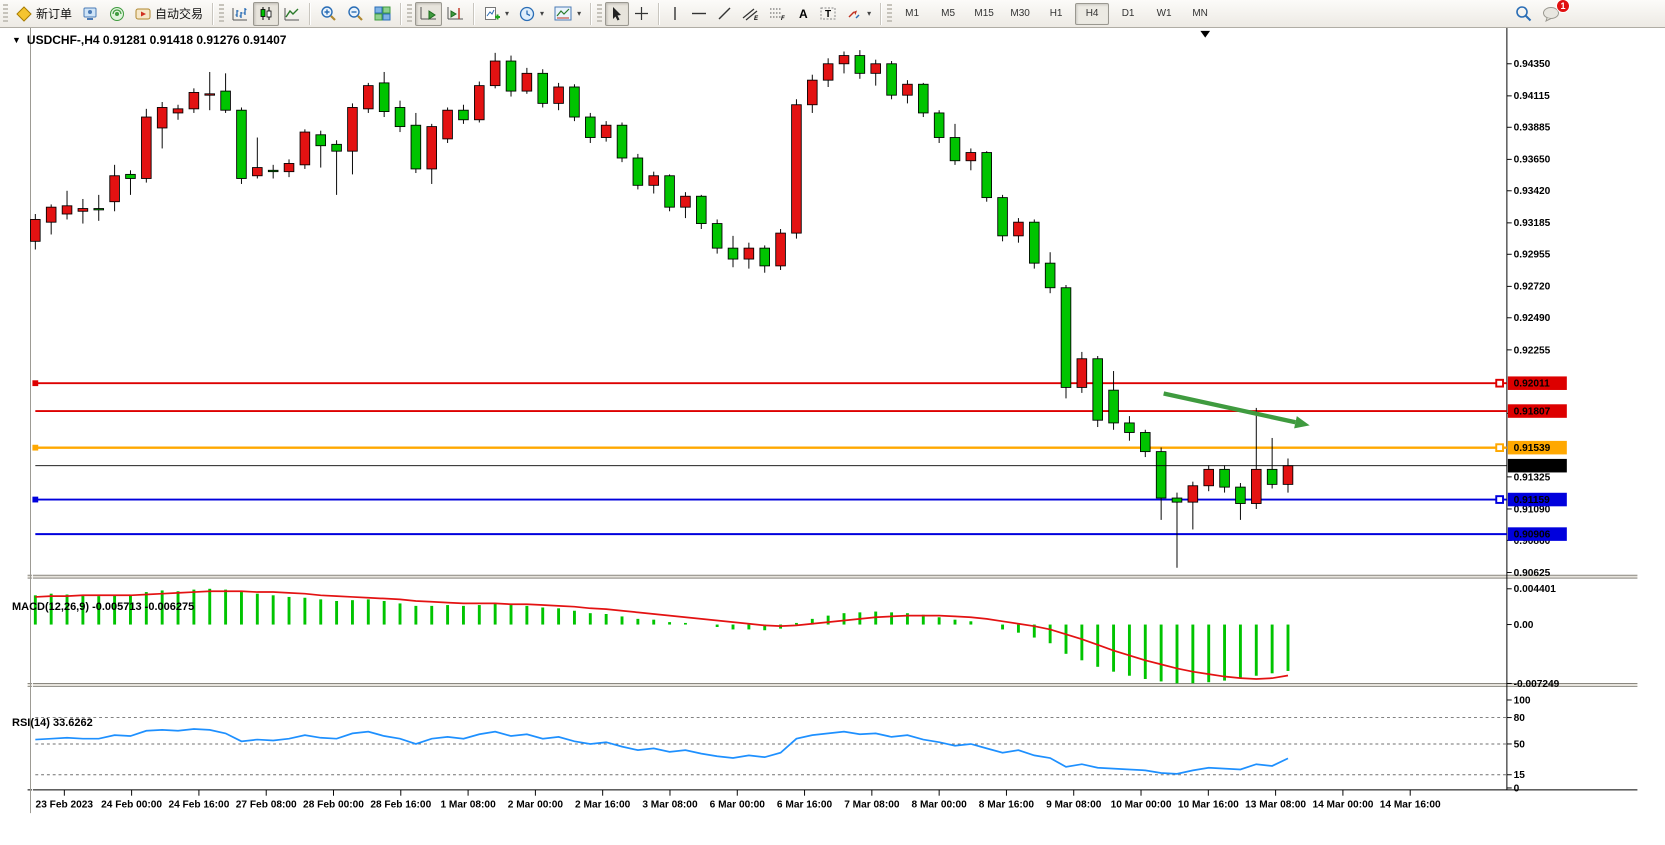 Image resolution: width=1665 pixels, height=845 pixels. Describe the element at coordinates (292, 14) in the screenshot. I see `line-chart-mode-button` at that location.